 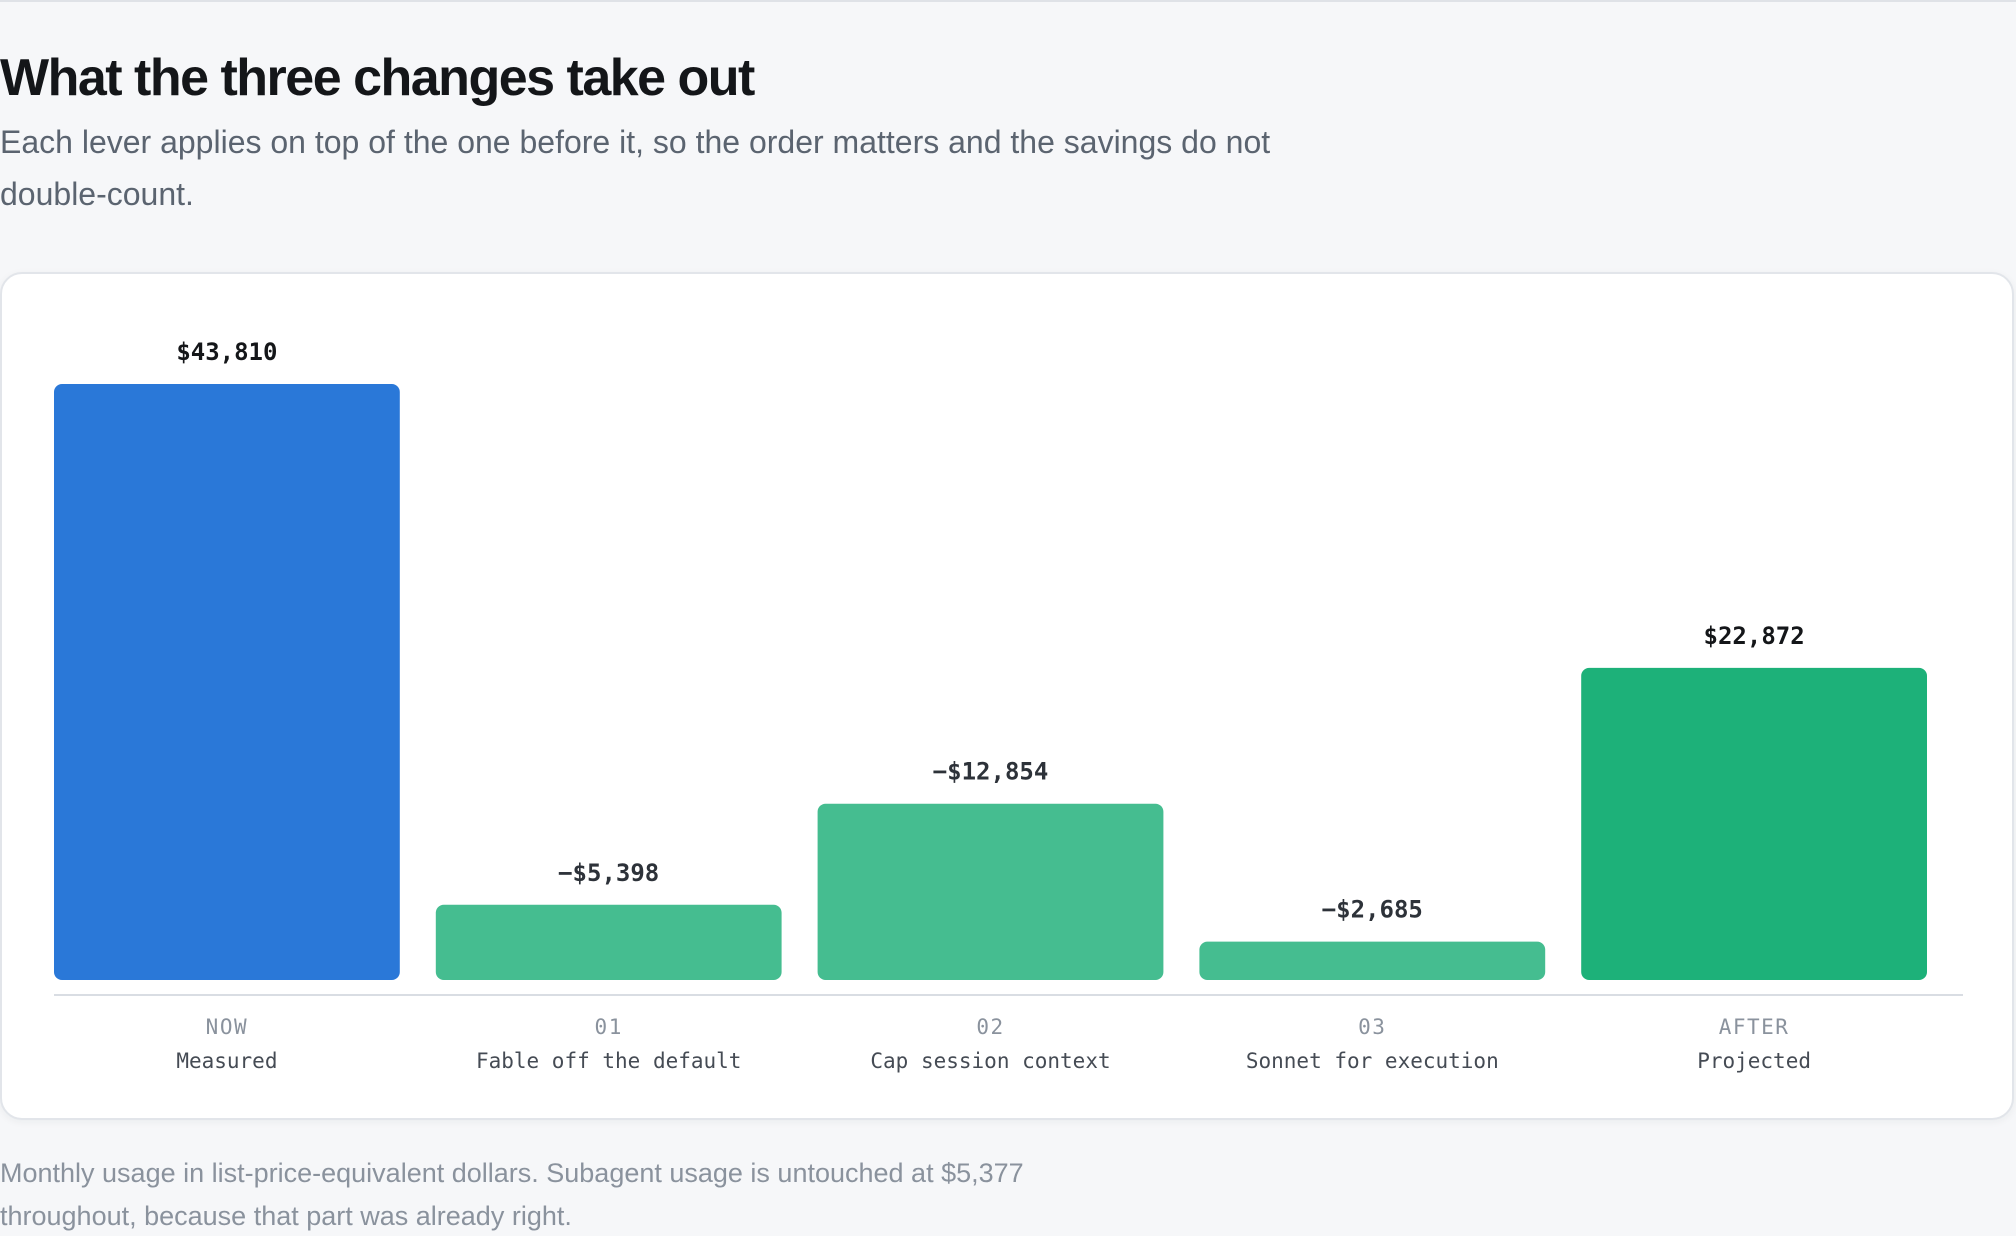 I want to click on value-label: −$5,398, so click(x=608, y=873).